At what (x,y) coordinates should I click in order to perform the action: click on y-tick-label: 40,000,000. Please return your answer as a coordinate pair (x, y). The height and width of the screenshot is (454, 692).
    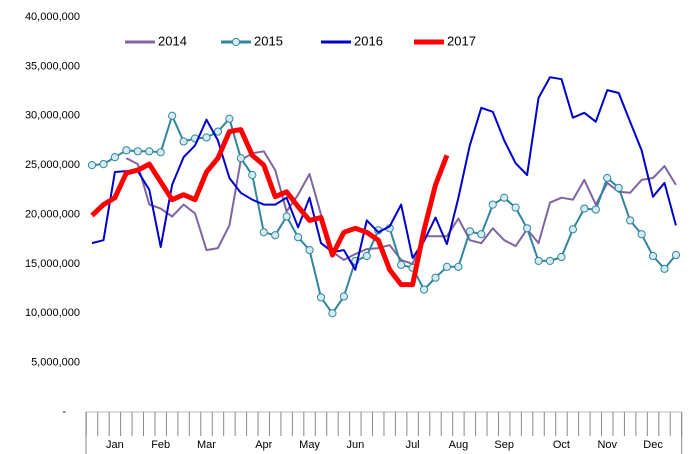
    Looking at the image, I should click on (52, 17).